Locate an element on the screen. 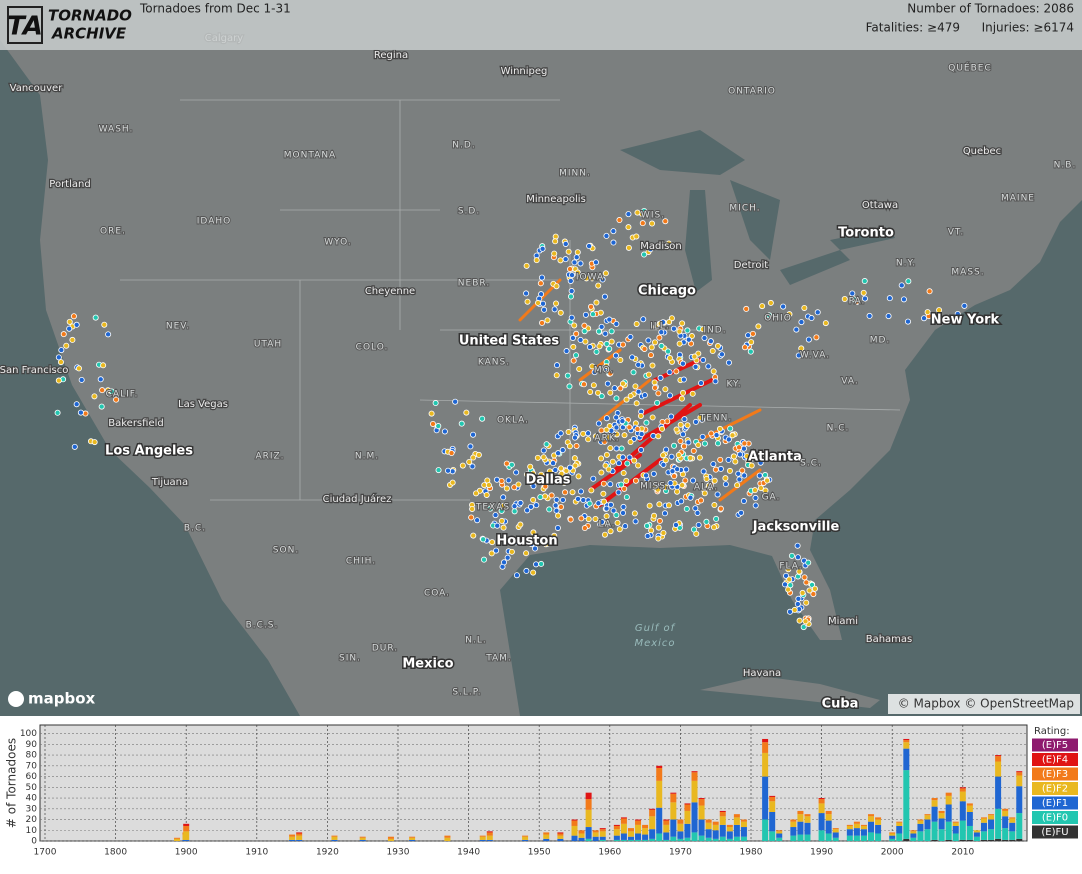  place-label: N.M. is located at coordinates (367, 457).